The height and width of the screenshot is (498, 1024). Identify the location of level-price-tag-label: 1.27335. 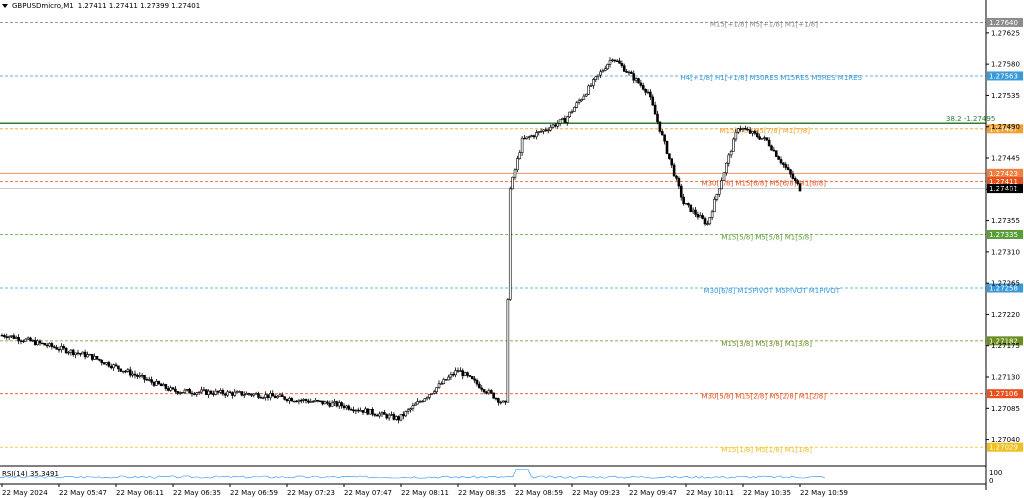
(1003, 235).